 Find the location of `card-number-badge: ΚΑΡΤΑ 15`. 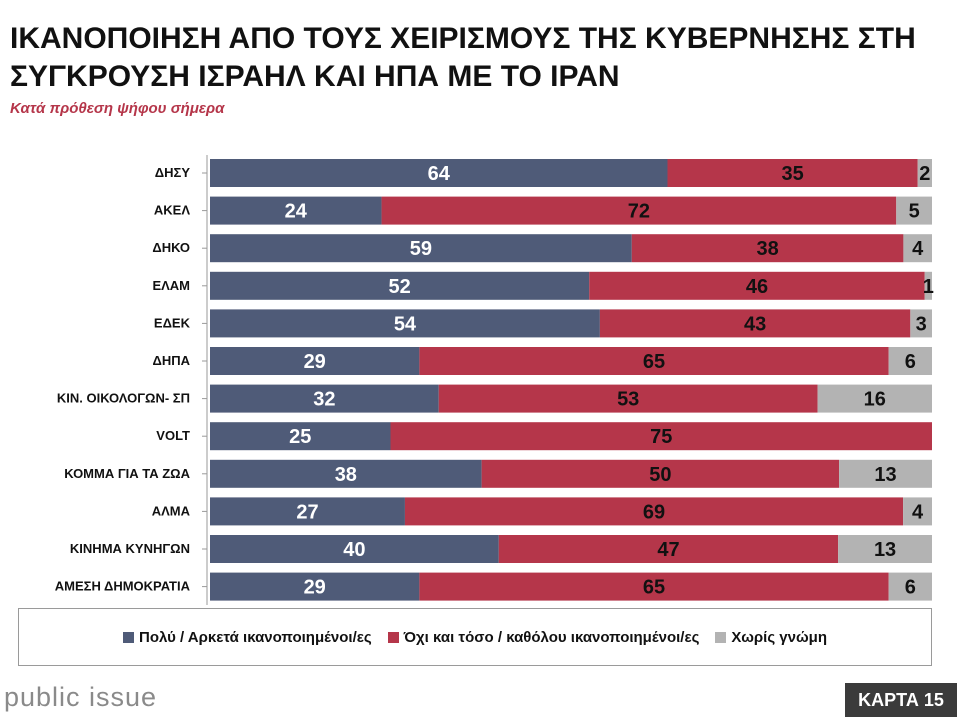

card-number-badge: ΚΑΡΤΑ 15 is located at coordinates (901, 700).